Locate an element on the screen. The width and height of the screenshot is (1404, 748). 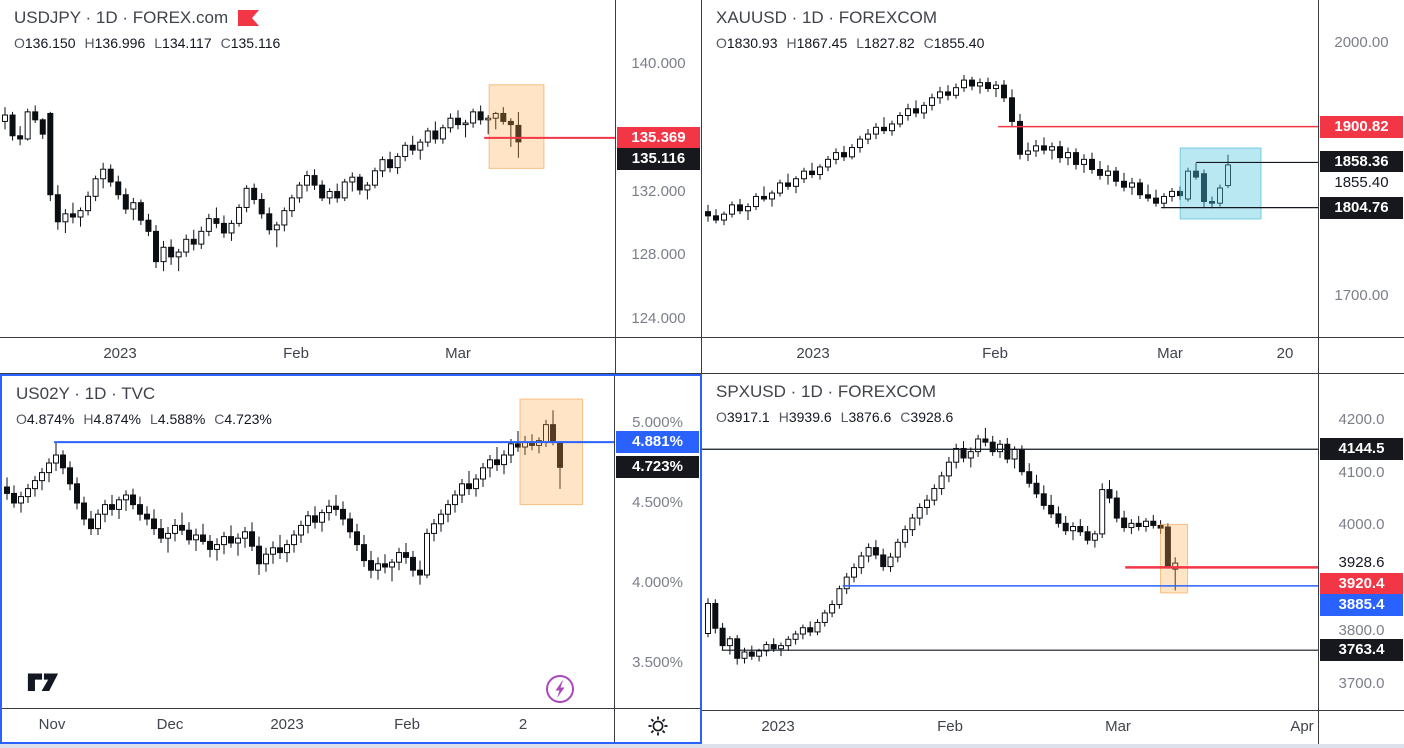
ohlc-value: 135.116 is located at coordinates (255, 43).